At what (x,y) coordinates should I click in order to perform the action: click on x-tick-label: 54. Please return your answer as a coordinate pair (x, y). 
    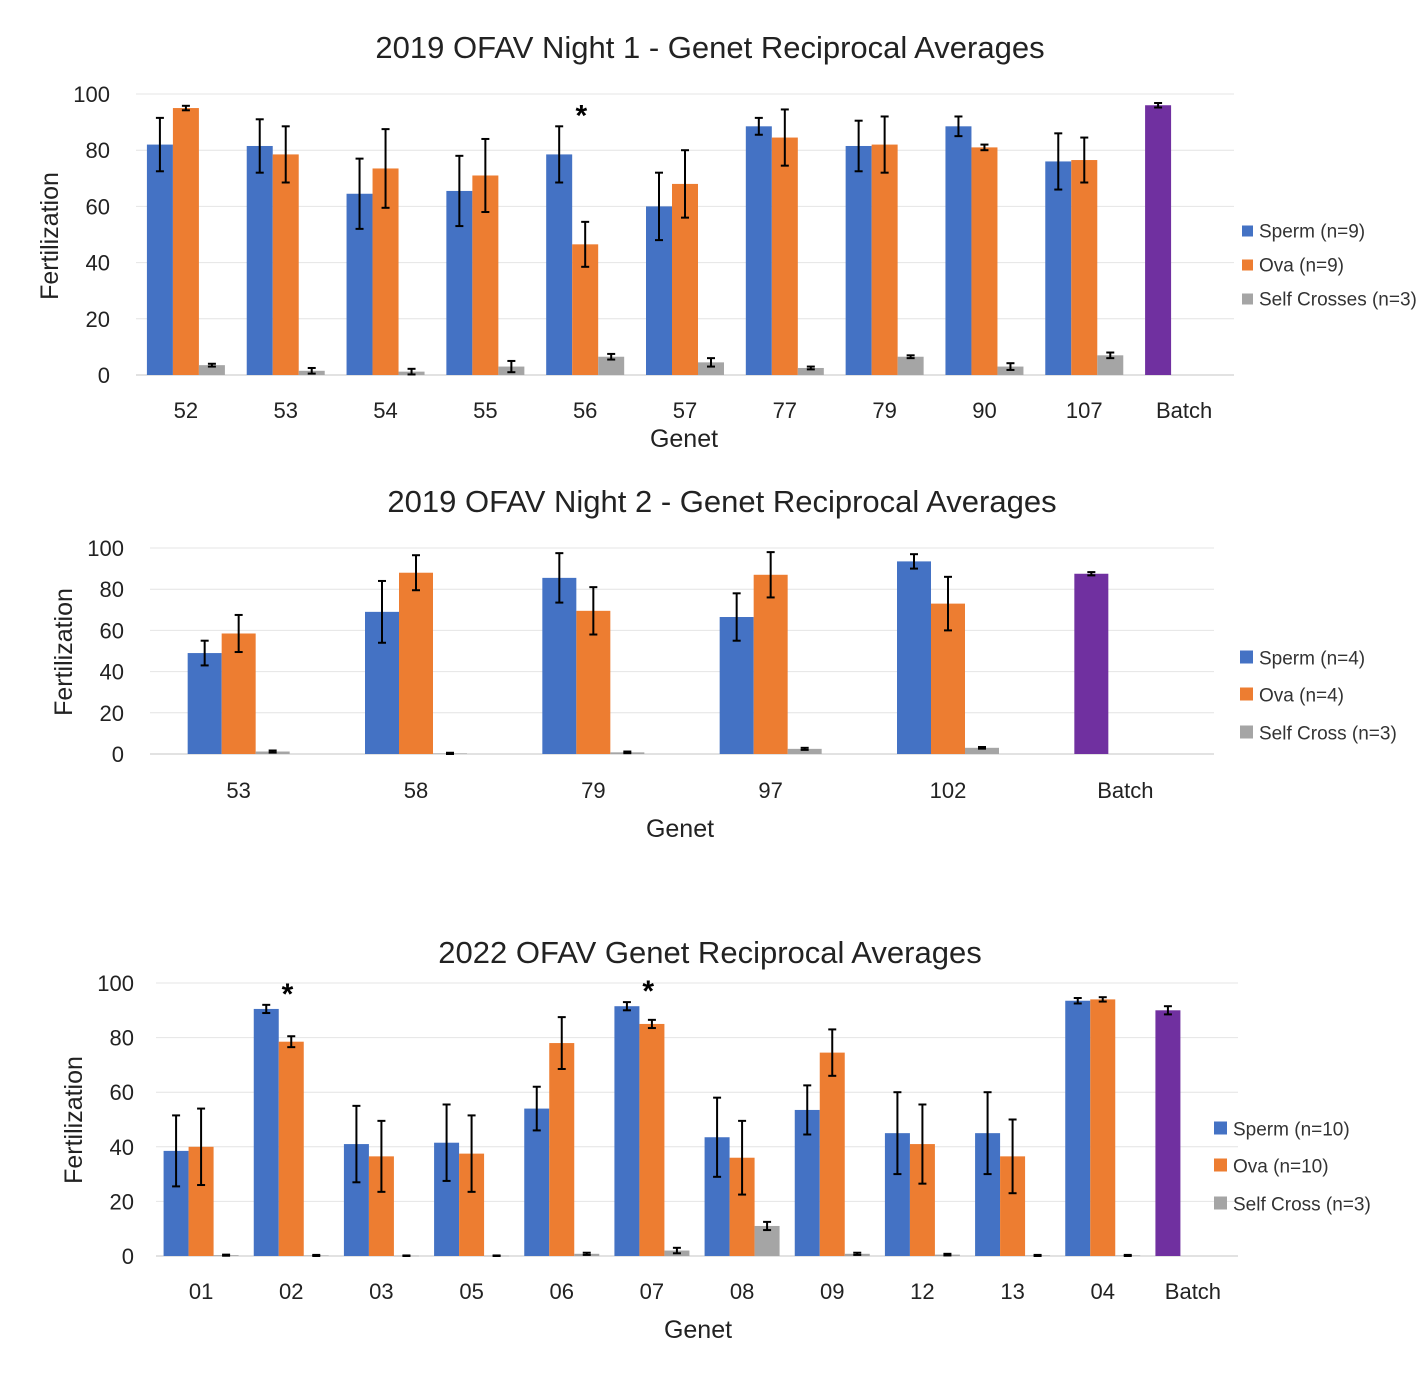
    Looking at the image, I should click on (385, 410).